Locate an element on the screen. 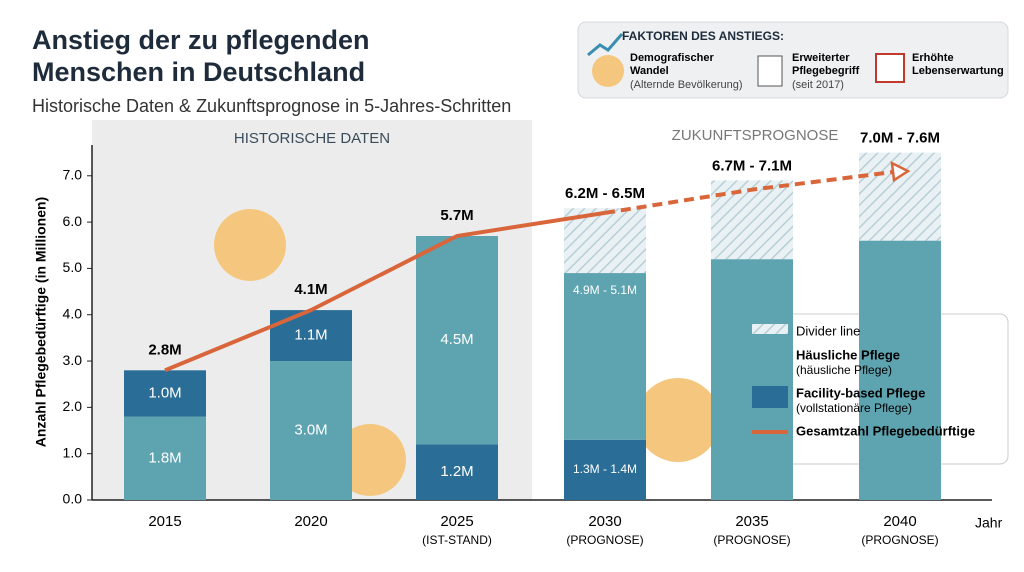 This screenshot has height=572, width=1024. x-tick-label: 2035 is located at coordinates (751, 521).